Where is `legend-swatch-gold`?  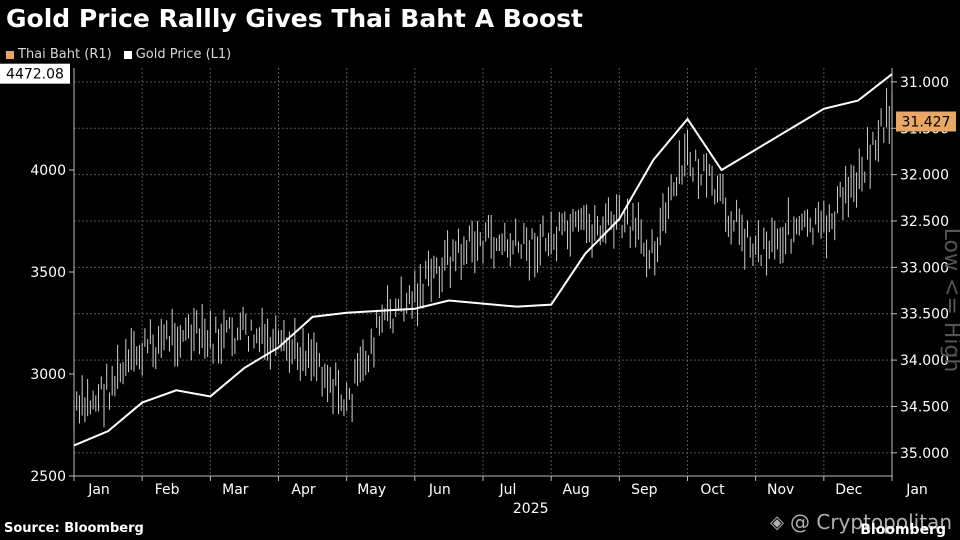
legend-swatch-gold is located at coordinates (127, 54).